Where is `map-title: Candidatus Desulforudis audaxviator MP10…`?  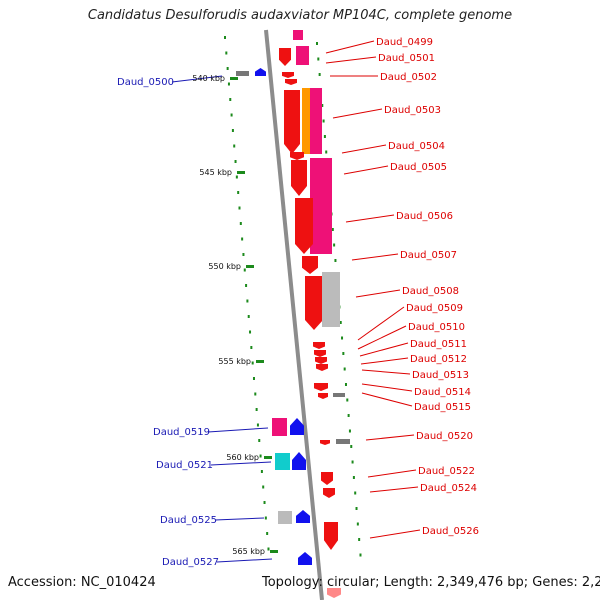 map-title: Candidatus Desulforudis audaxviator MP10… is located at coordinates (300, 15).